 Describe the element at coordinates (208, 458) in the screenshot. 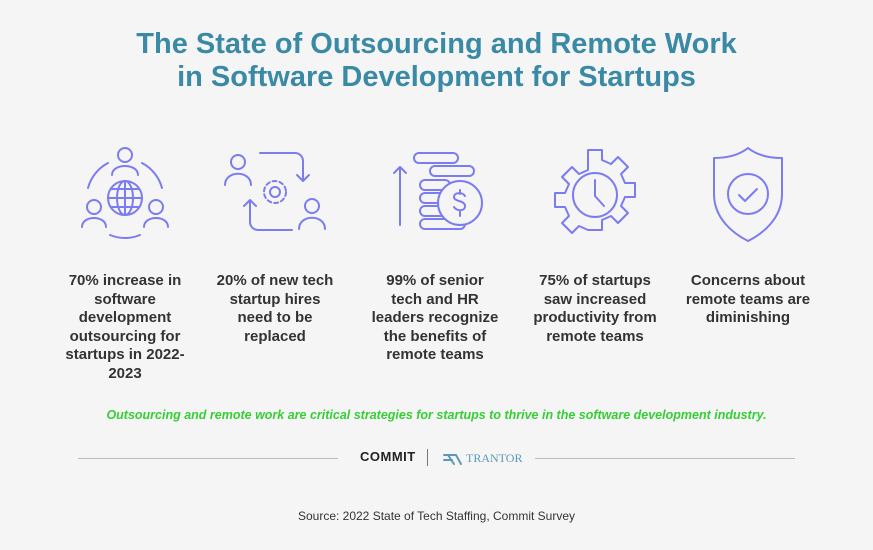

I see `divider-left` at that location.